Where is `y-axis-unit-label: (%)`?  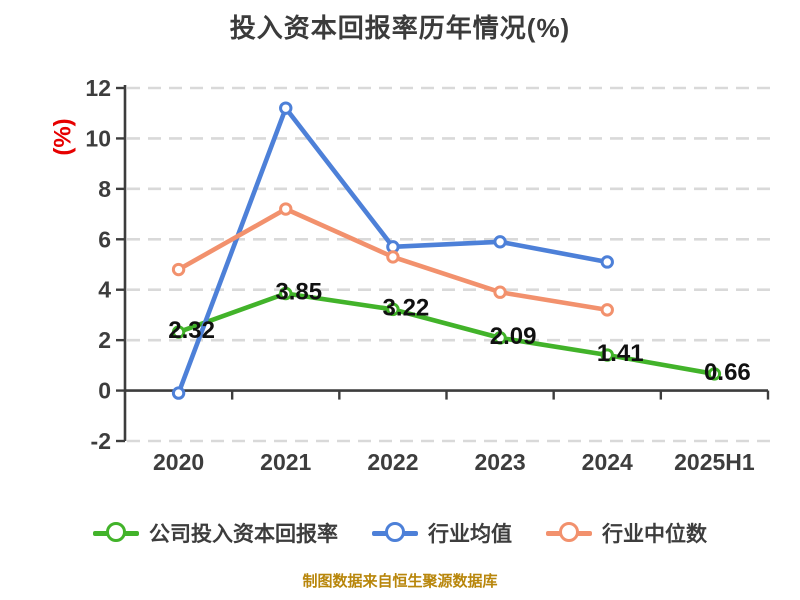 y-axis-unit-label: (%) is located at coordinates (63, 136).